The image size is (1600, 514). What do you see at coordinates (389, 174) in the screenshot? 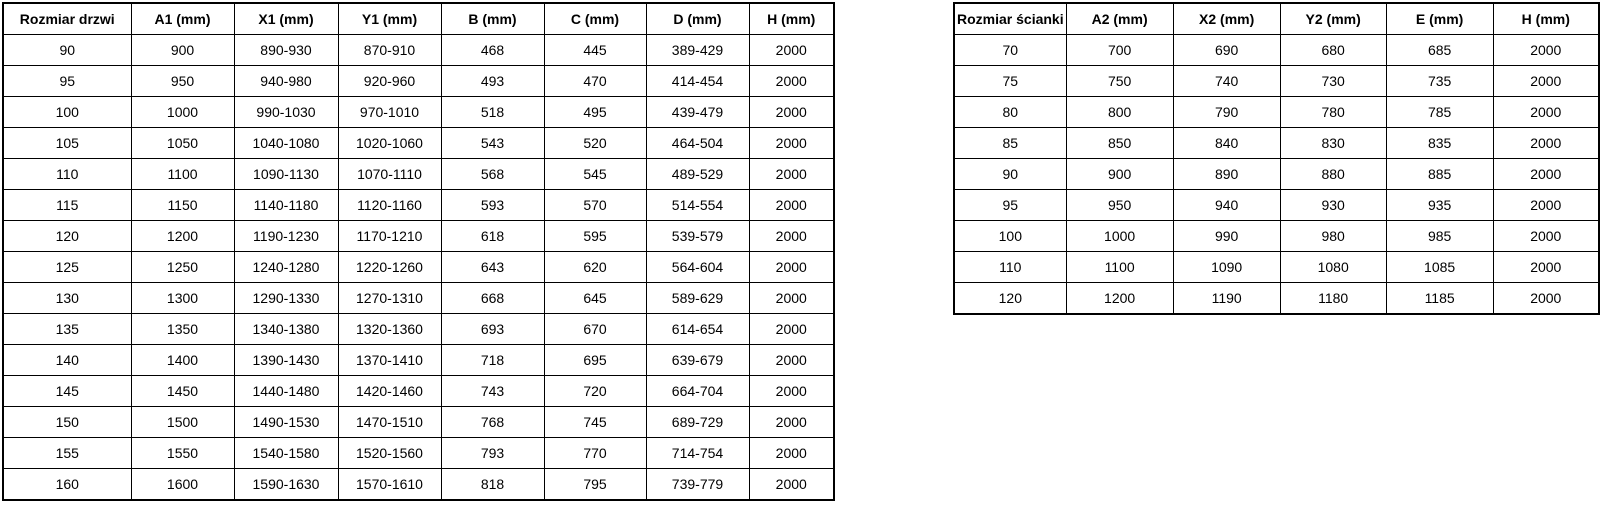
I see `table-cell: 1070-1110` at bounding box center [389, 174].